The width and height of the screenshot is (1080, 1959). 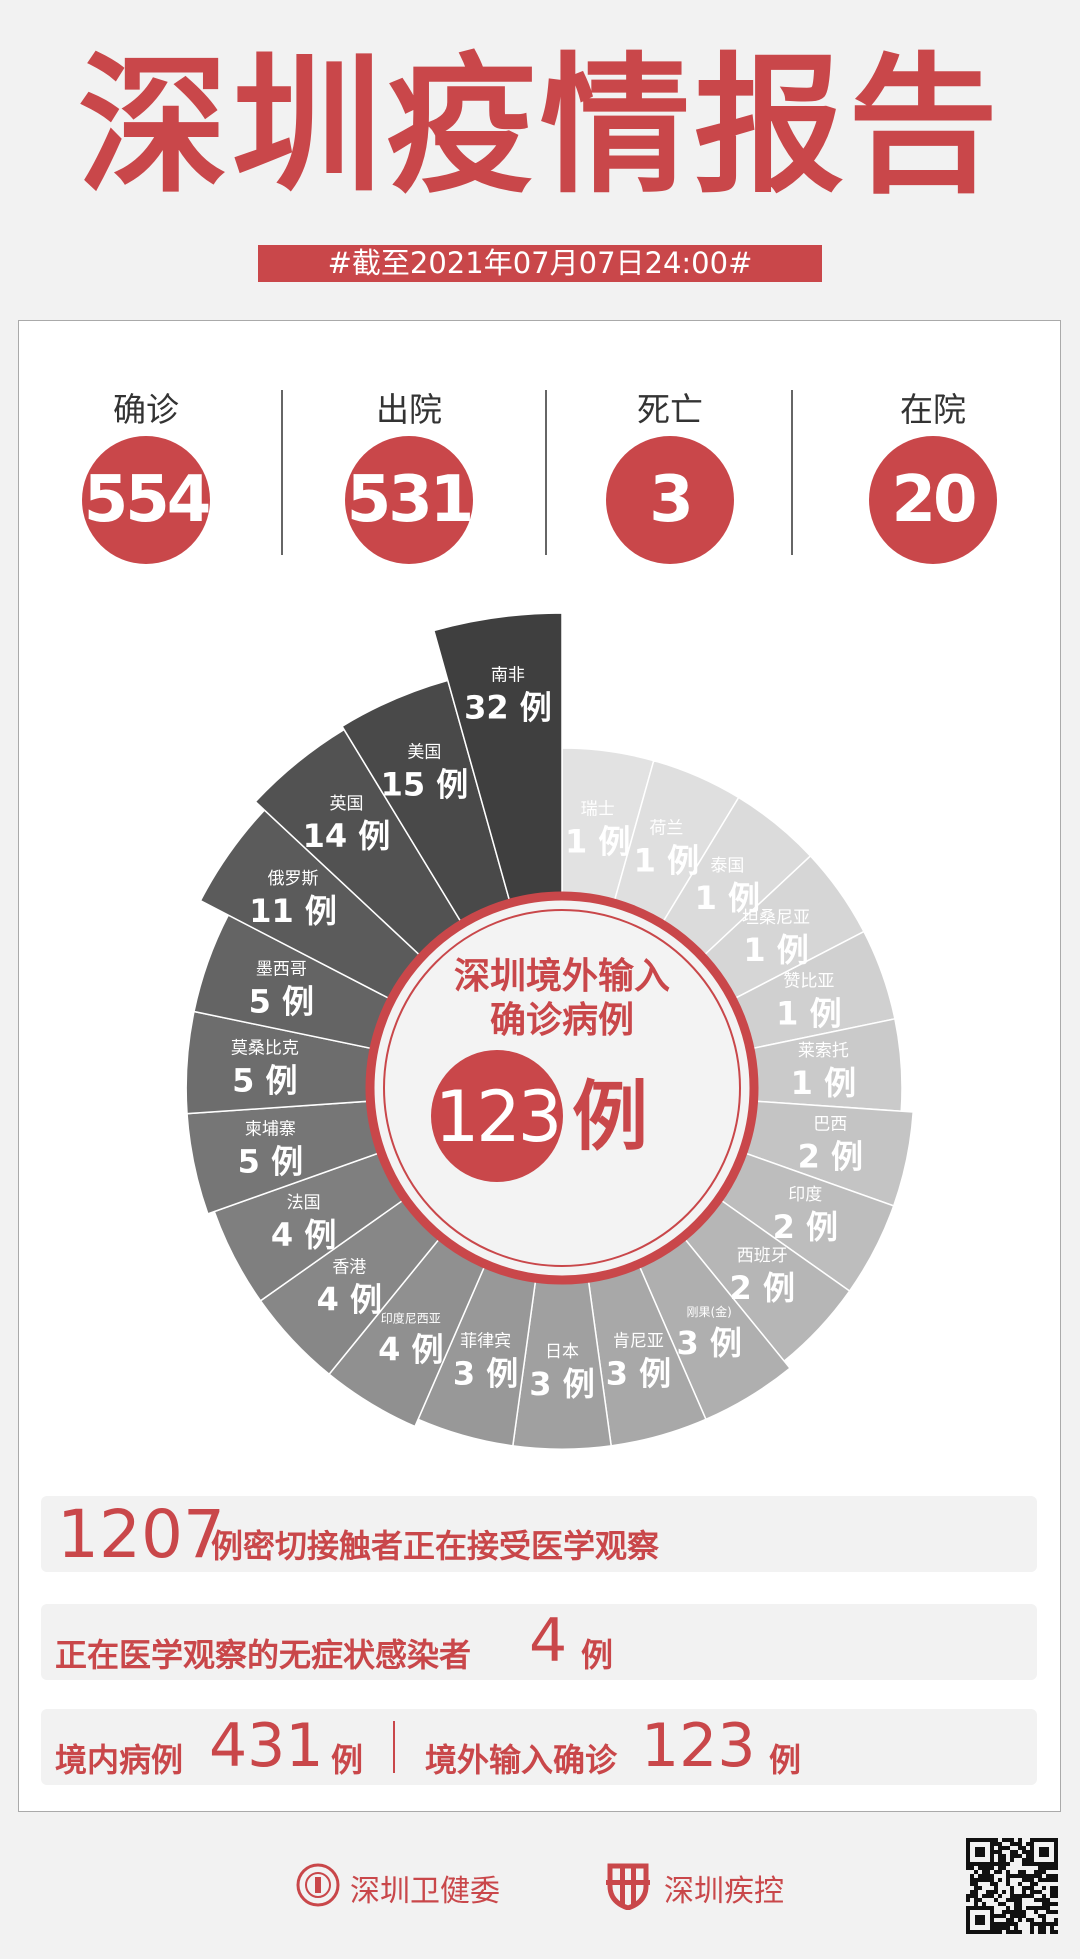 What do you see at coordinates (670, 500) in the screenshot?
I see `stat-value-deaths: 3` at bounding box center [670, 500].